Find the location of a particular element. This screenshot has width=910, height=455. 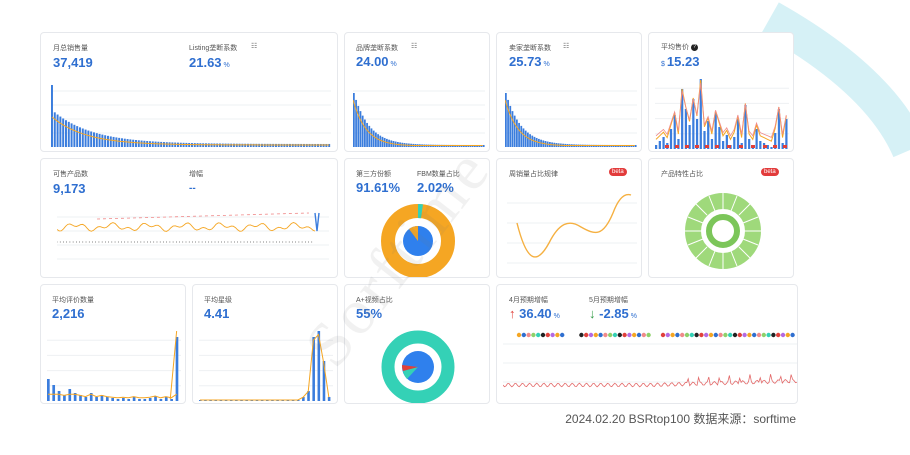

growth-label: 增幅 is located at coordinates (196, 174).